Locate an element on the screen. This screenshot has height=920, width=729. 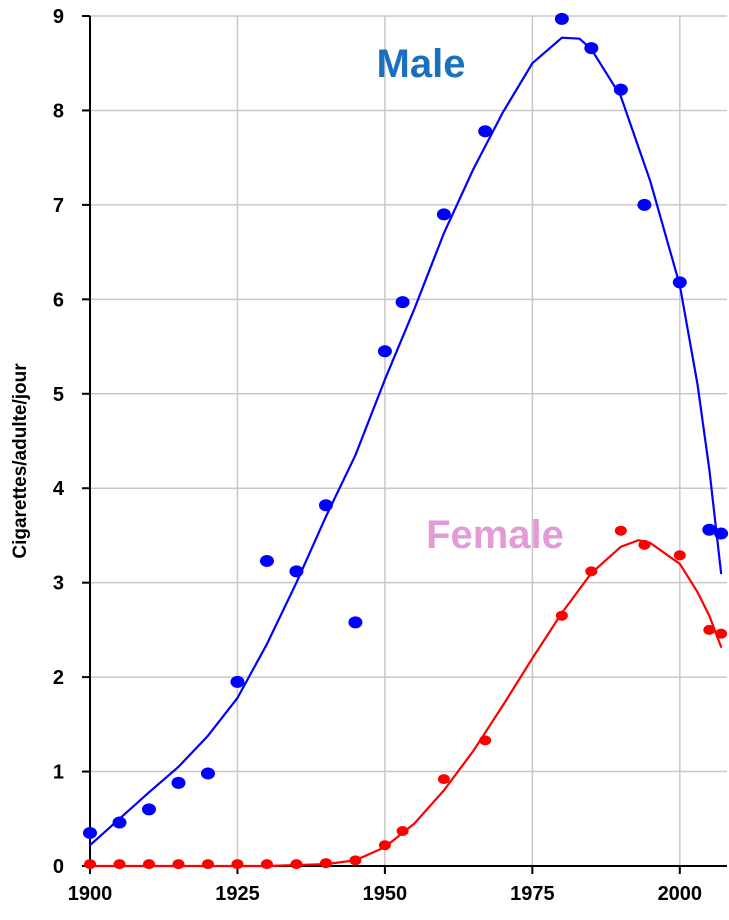
series-label-female: Female is located at coordinates (495, 535).